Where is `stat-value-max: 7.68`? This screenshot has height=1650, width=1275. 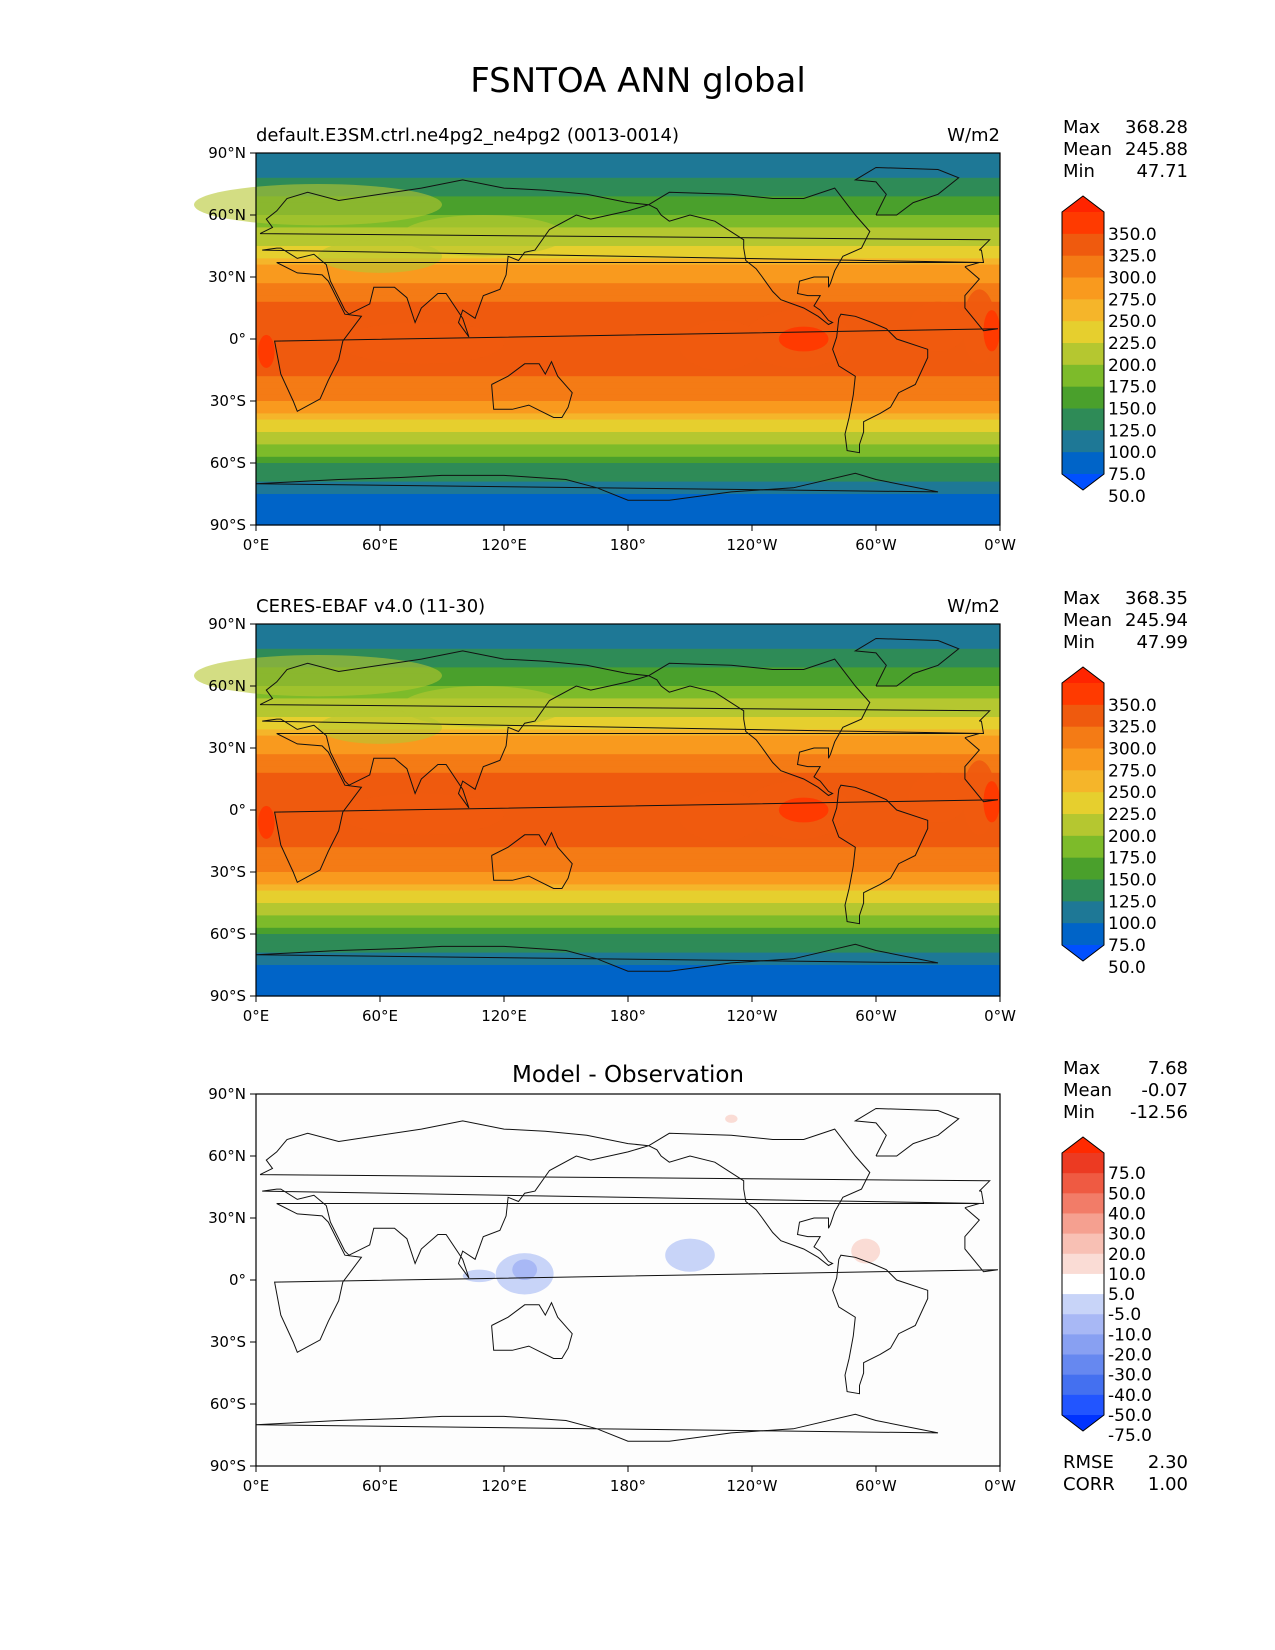 stat-value-max: 7.68 is located at coordinates (1168, 1068).